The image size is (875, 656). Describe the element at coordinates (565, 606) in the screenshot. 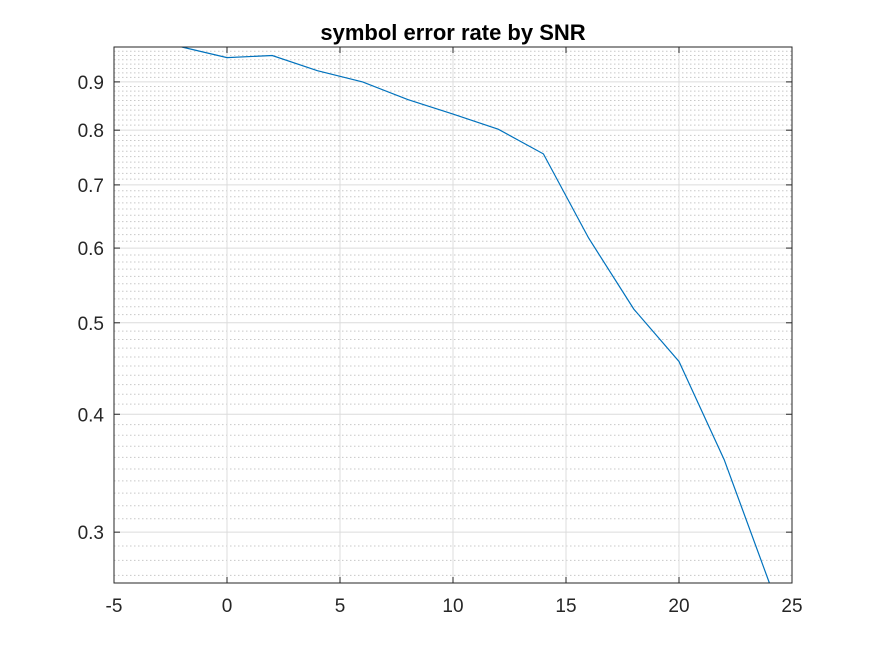

I see `x-tick-label: 15` at that location.